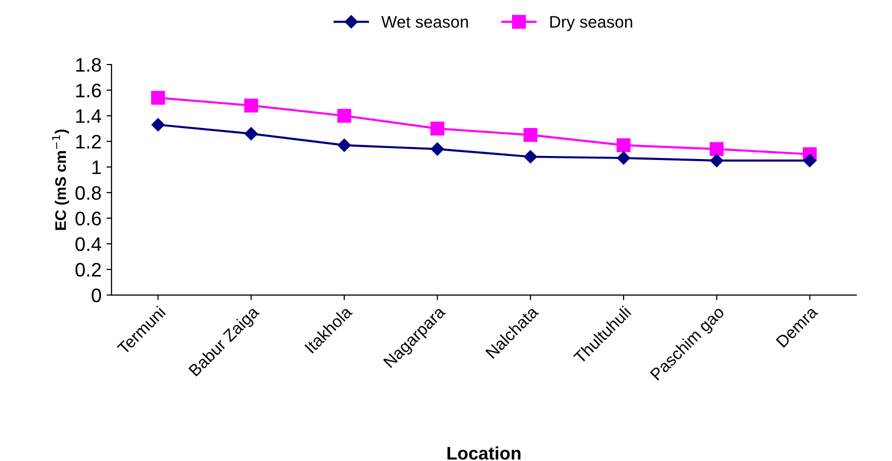 This screenshot has width=892, height=461. I want to click on legend-label: Dry season, so click(591, 24).